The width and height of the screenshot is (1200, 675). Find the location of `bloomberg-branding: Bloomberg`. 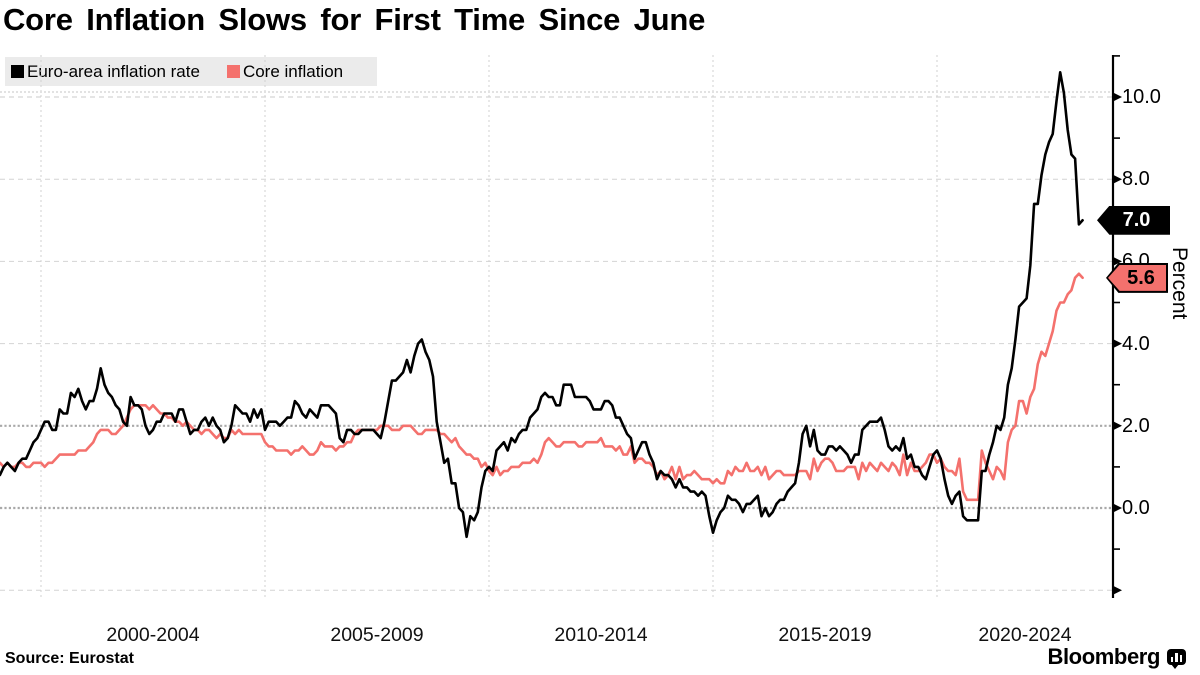

bloomberg-branding: Bloomberg is located at coordinates (1116, 657).